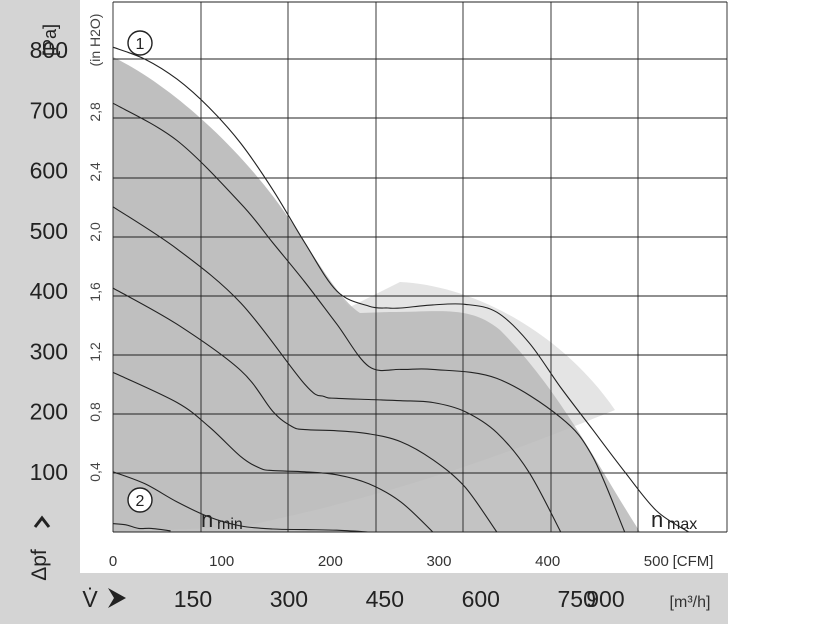  I want to click on x-tick-label-m3h: 750, so click(577, 599).